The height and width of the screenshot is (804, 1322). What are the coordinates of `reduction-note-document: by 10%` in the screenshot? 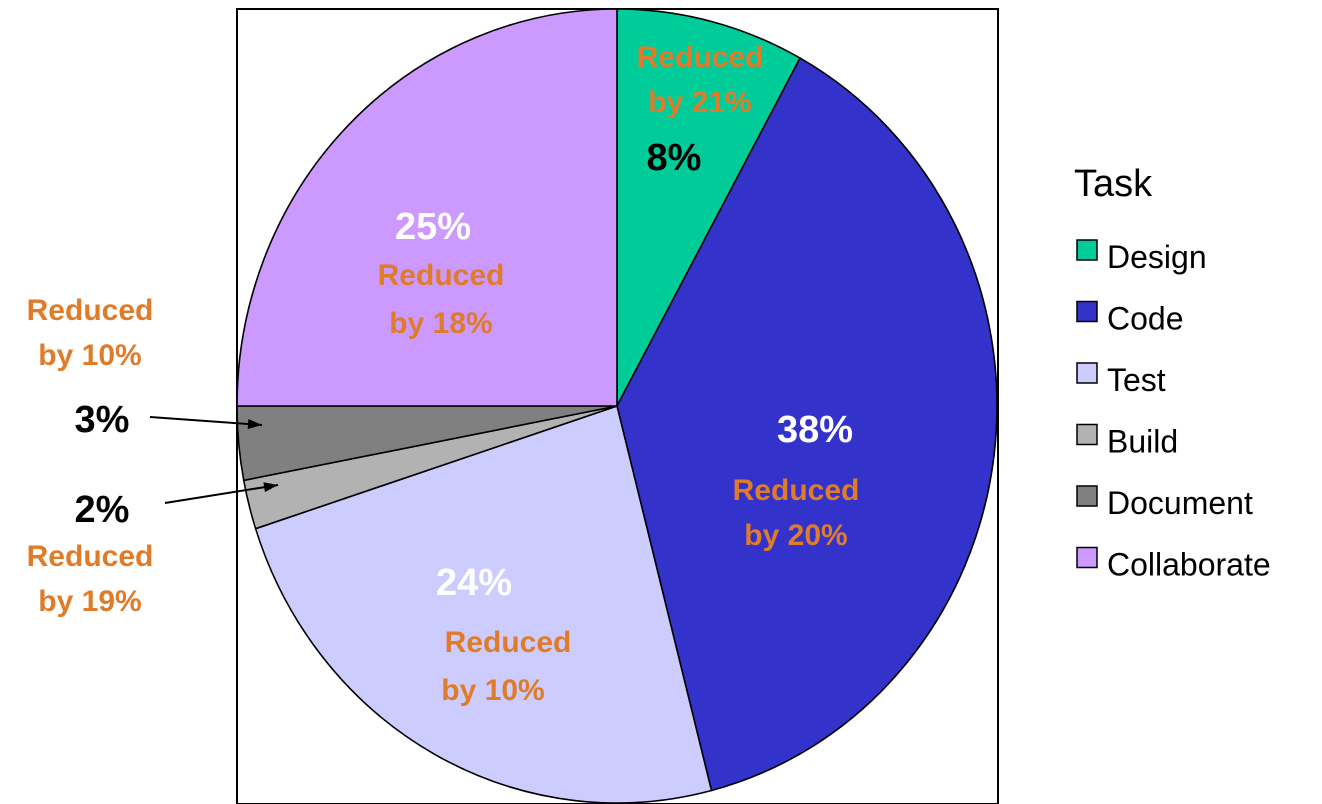 It's located at (89, 355).